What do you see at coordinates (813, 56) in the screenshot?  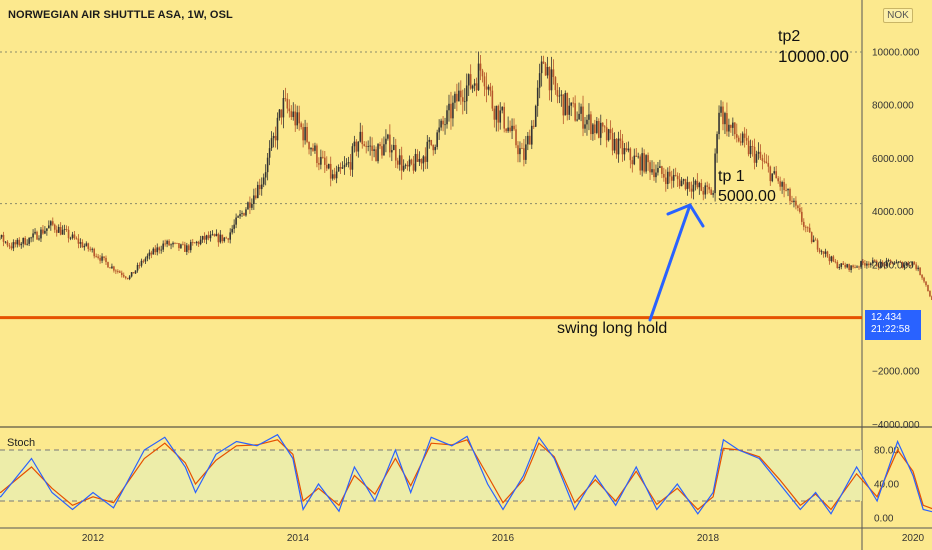 I see `tp2-value: 10000.00` at bounding box center [813, 56].